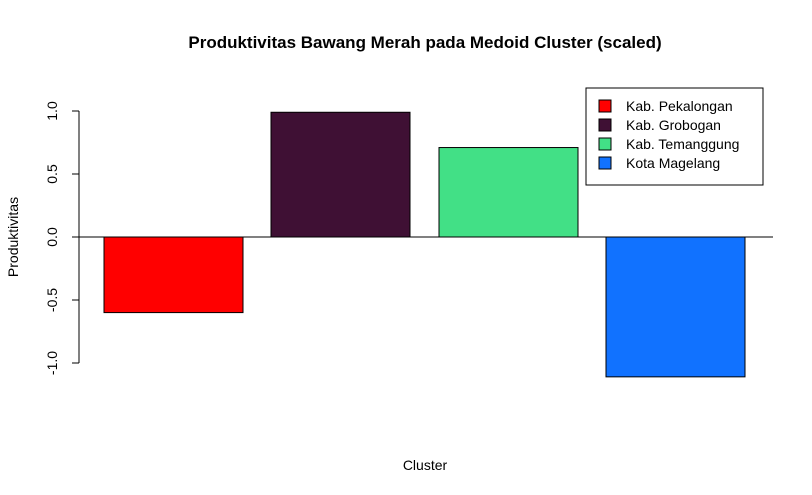 The width and height of the screenshot is (812, 495). I want to click on legend-entry-label: Kota Magelang, so click(673, 163).